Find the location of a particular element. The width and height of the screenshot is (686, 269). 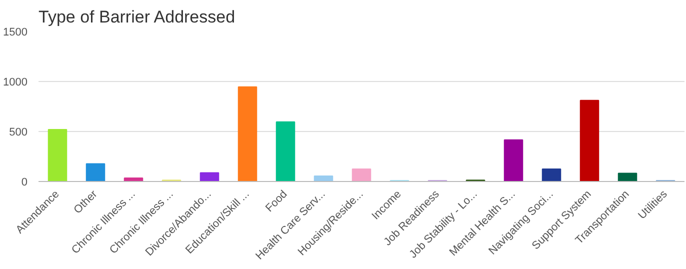

y-tick-label: 0 is located at coordinates (24, 182).